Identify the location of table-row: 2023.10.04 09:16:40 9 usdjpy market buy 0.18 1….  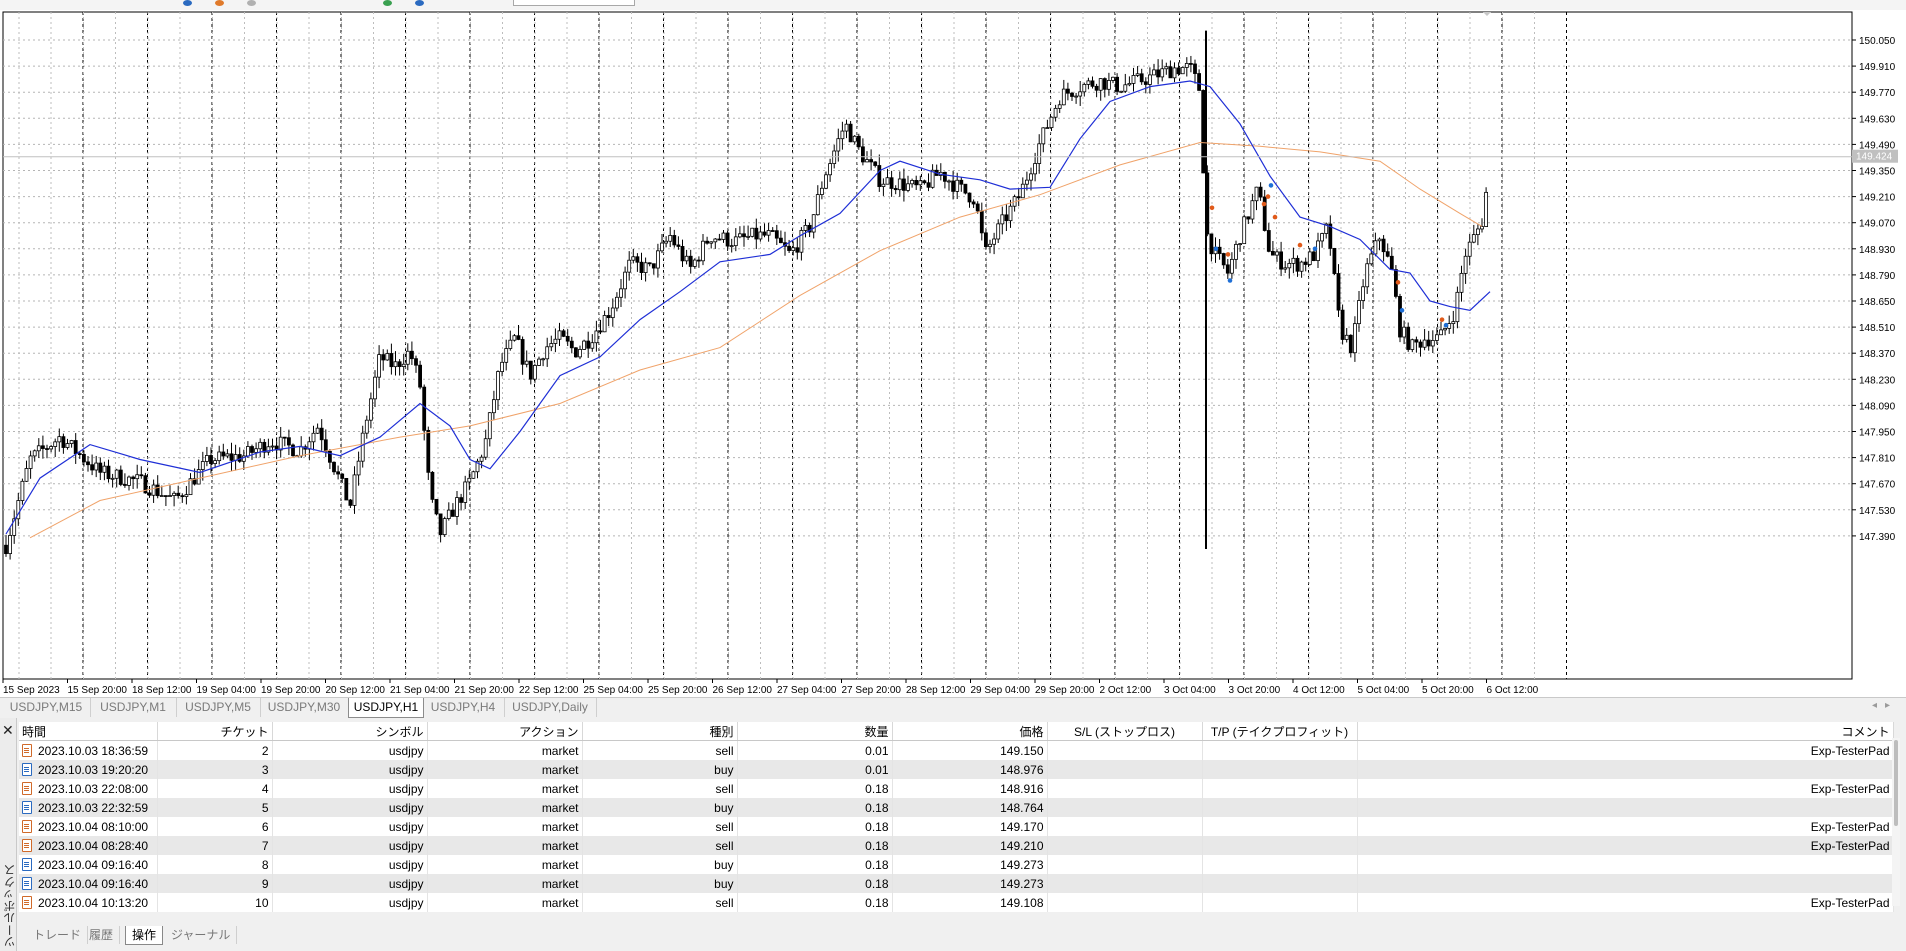
(956, 883).